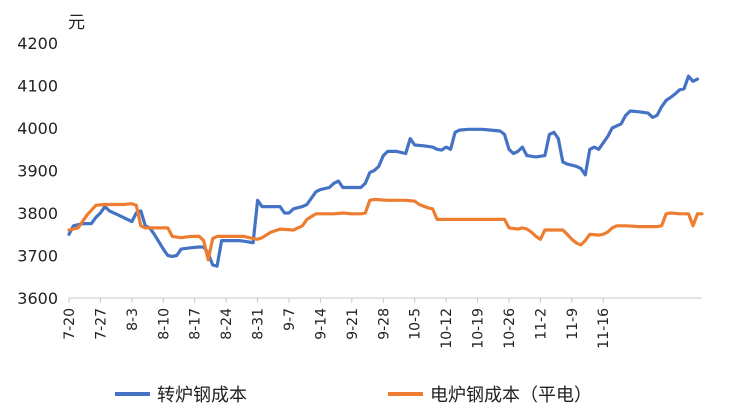  I want to click on x-tick-label: 8-24, so click(227, 324).